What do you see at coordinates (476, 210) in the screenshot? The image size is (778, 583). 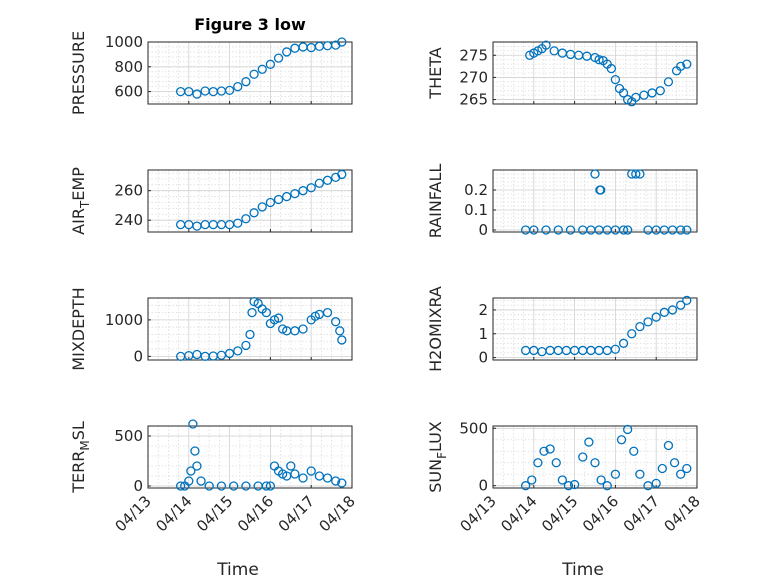 I see `y-tick-label: 0.1` at bounding box center [476, 210].